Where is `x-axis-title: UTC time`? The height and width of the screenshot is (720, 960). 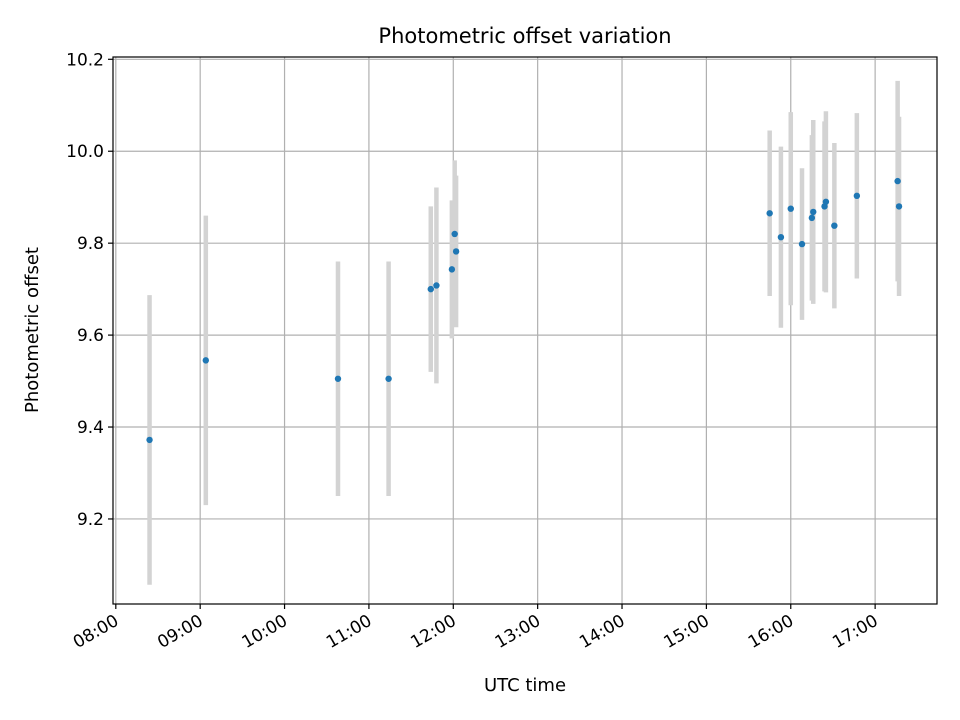 x-axis-title: UTC time is located at coordinates (525, 685).